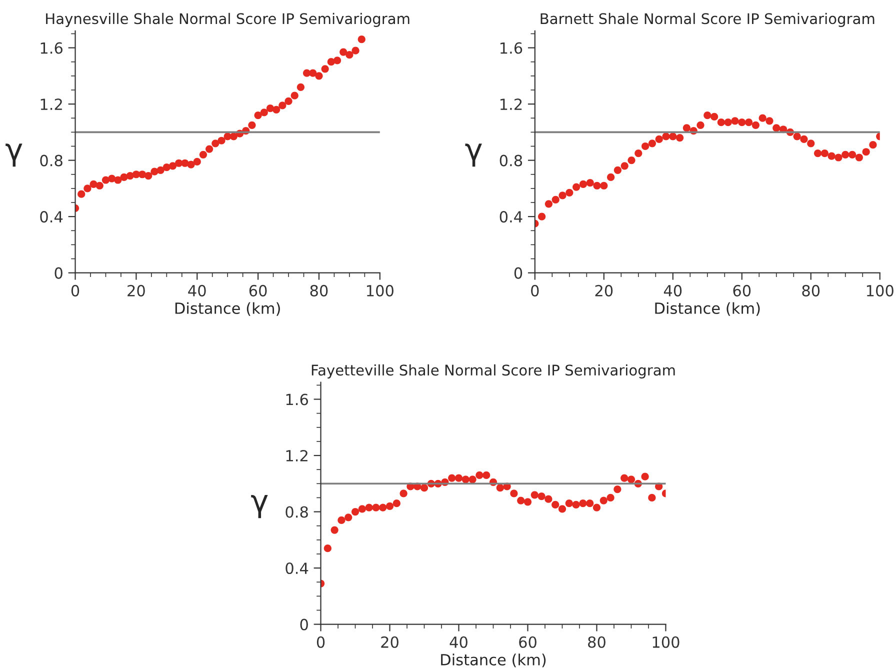  I want to click on y-axis-title: γ, so click(259, 506).